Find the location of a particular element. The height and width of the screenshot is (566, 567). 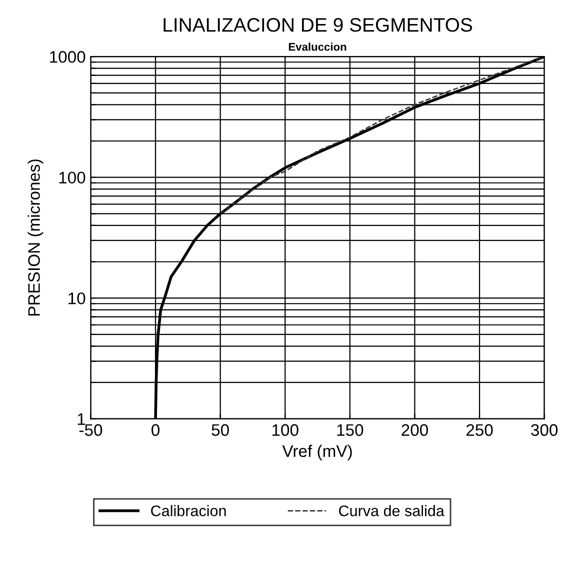

x-tick-label: 100 is located at coordinates (285, 430).